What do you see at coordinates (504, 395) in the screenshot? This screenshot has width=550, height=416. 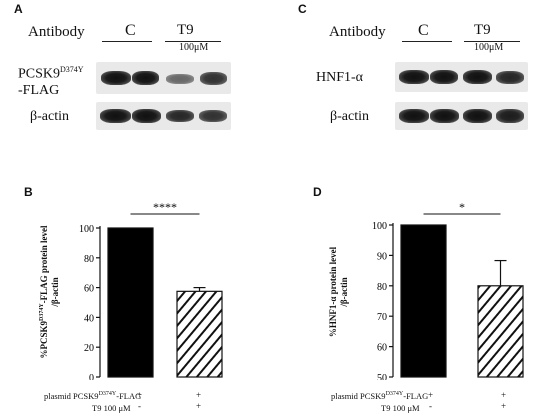 I see `panel-d-row1-mark-2: +` at bounding box center [504, 395].